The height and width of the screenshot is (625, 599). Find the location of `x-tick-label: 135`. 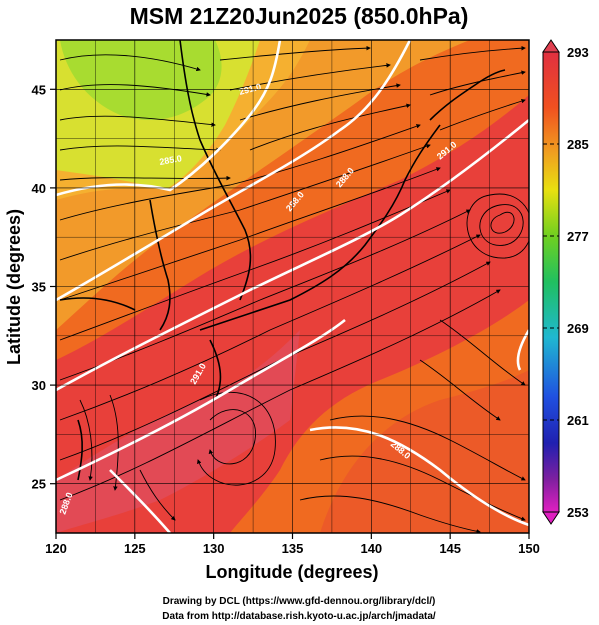

x-tick-label: 135 is located at coordinates (293, 548).